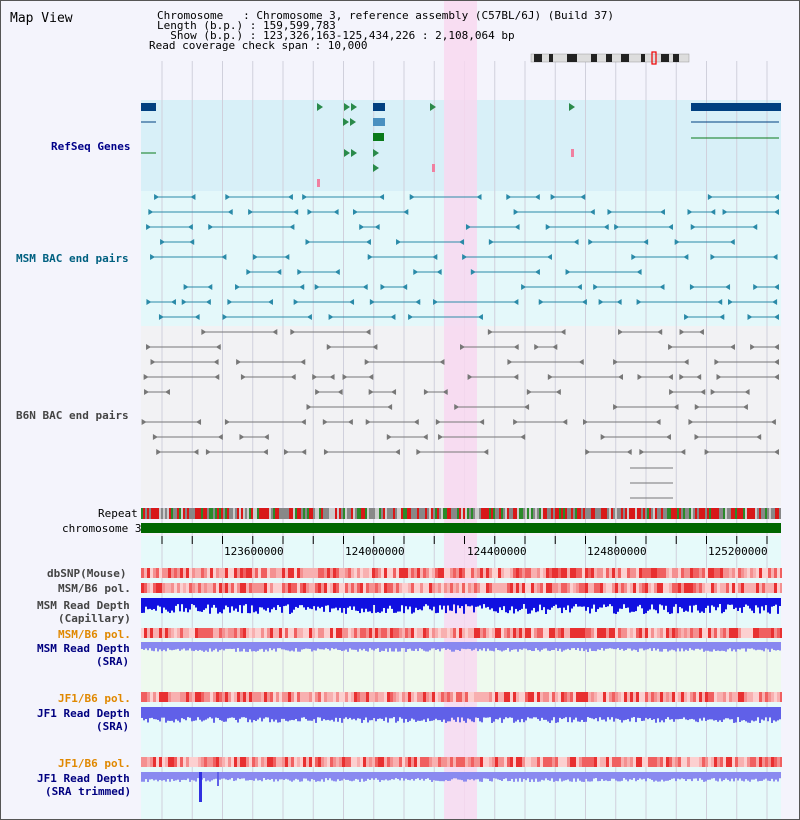 Image resolution: width=800 pixels, height=820 pixels. What do you see at coordinates (83, 778) in the screenshot?
I see `track-label-jf1-read-depth-trimmed: JF1 Read Depth` at bounding box center [83, 778].